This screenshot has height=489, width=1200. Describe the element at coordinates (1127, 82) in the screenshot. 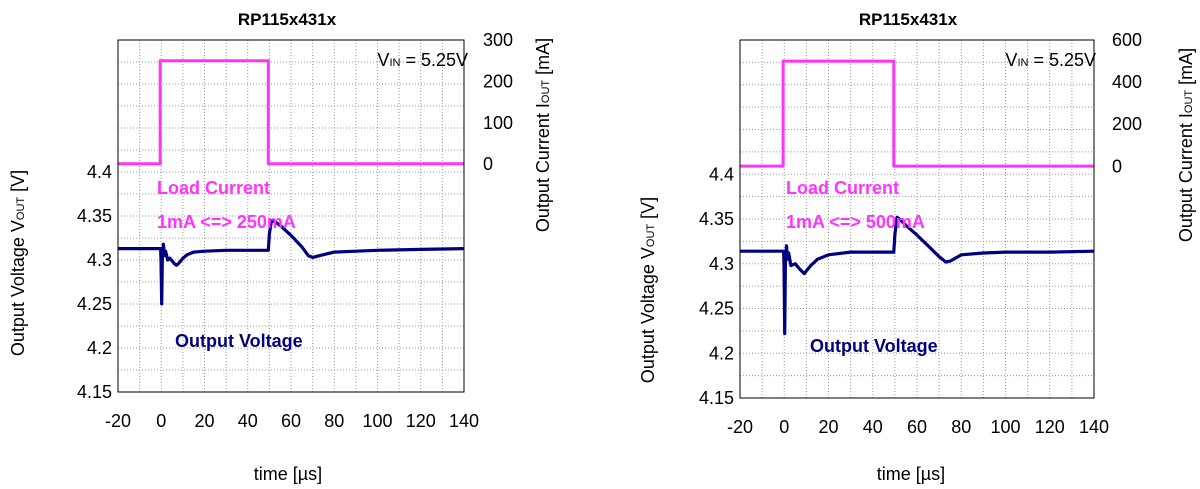

I see `y-right-tick-label: 400` at that location.